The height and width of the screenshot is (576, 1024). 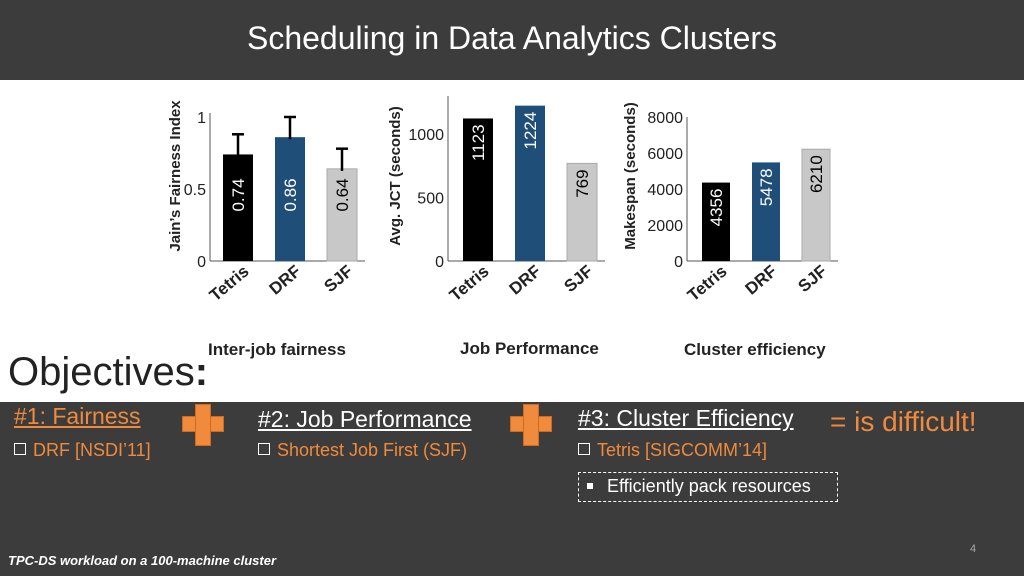 What do you see at coordinates (430, 199) in the screenshot?
I see `y-tick-label: 500` at bounding box center [430, 199].